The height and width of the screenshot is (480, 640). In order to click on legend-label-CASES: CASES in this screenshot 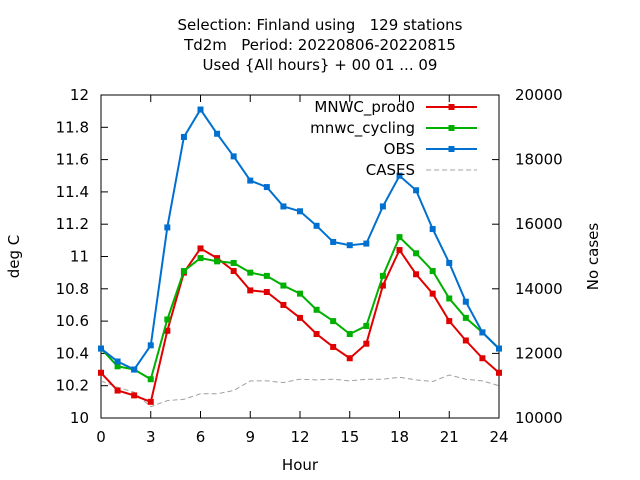, I will do `click(390, 170)`.